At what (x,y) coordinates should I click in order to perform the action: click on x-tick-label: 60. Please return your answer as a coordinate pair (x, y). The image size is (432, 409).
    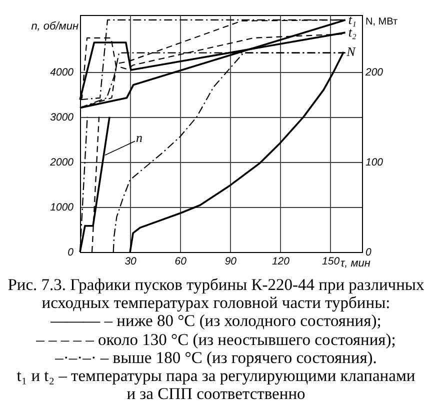
    Looking at the image, I should click on (180, 262).